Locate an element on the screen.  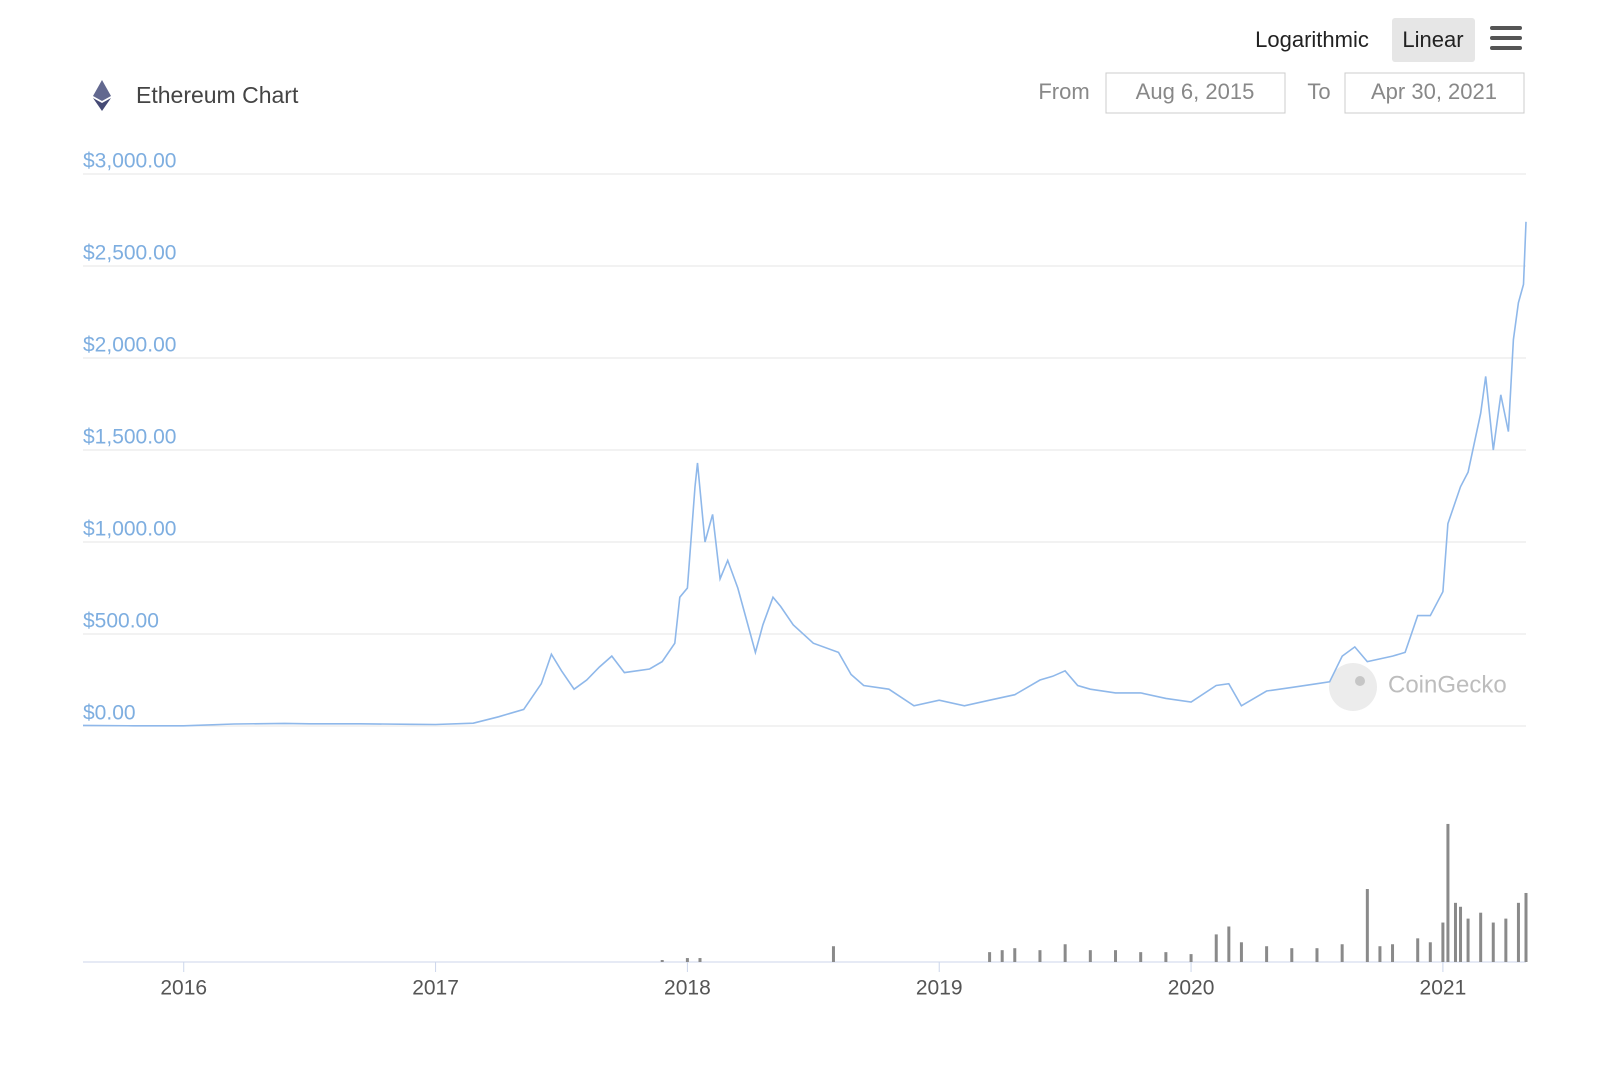
y-tick-label: $500.00 is located at coordinates (121, 621).